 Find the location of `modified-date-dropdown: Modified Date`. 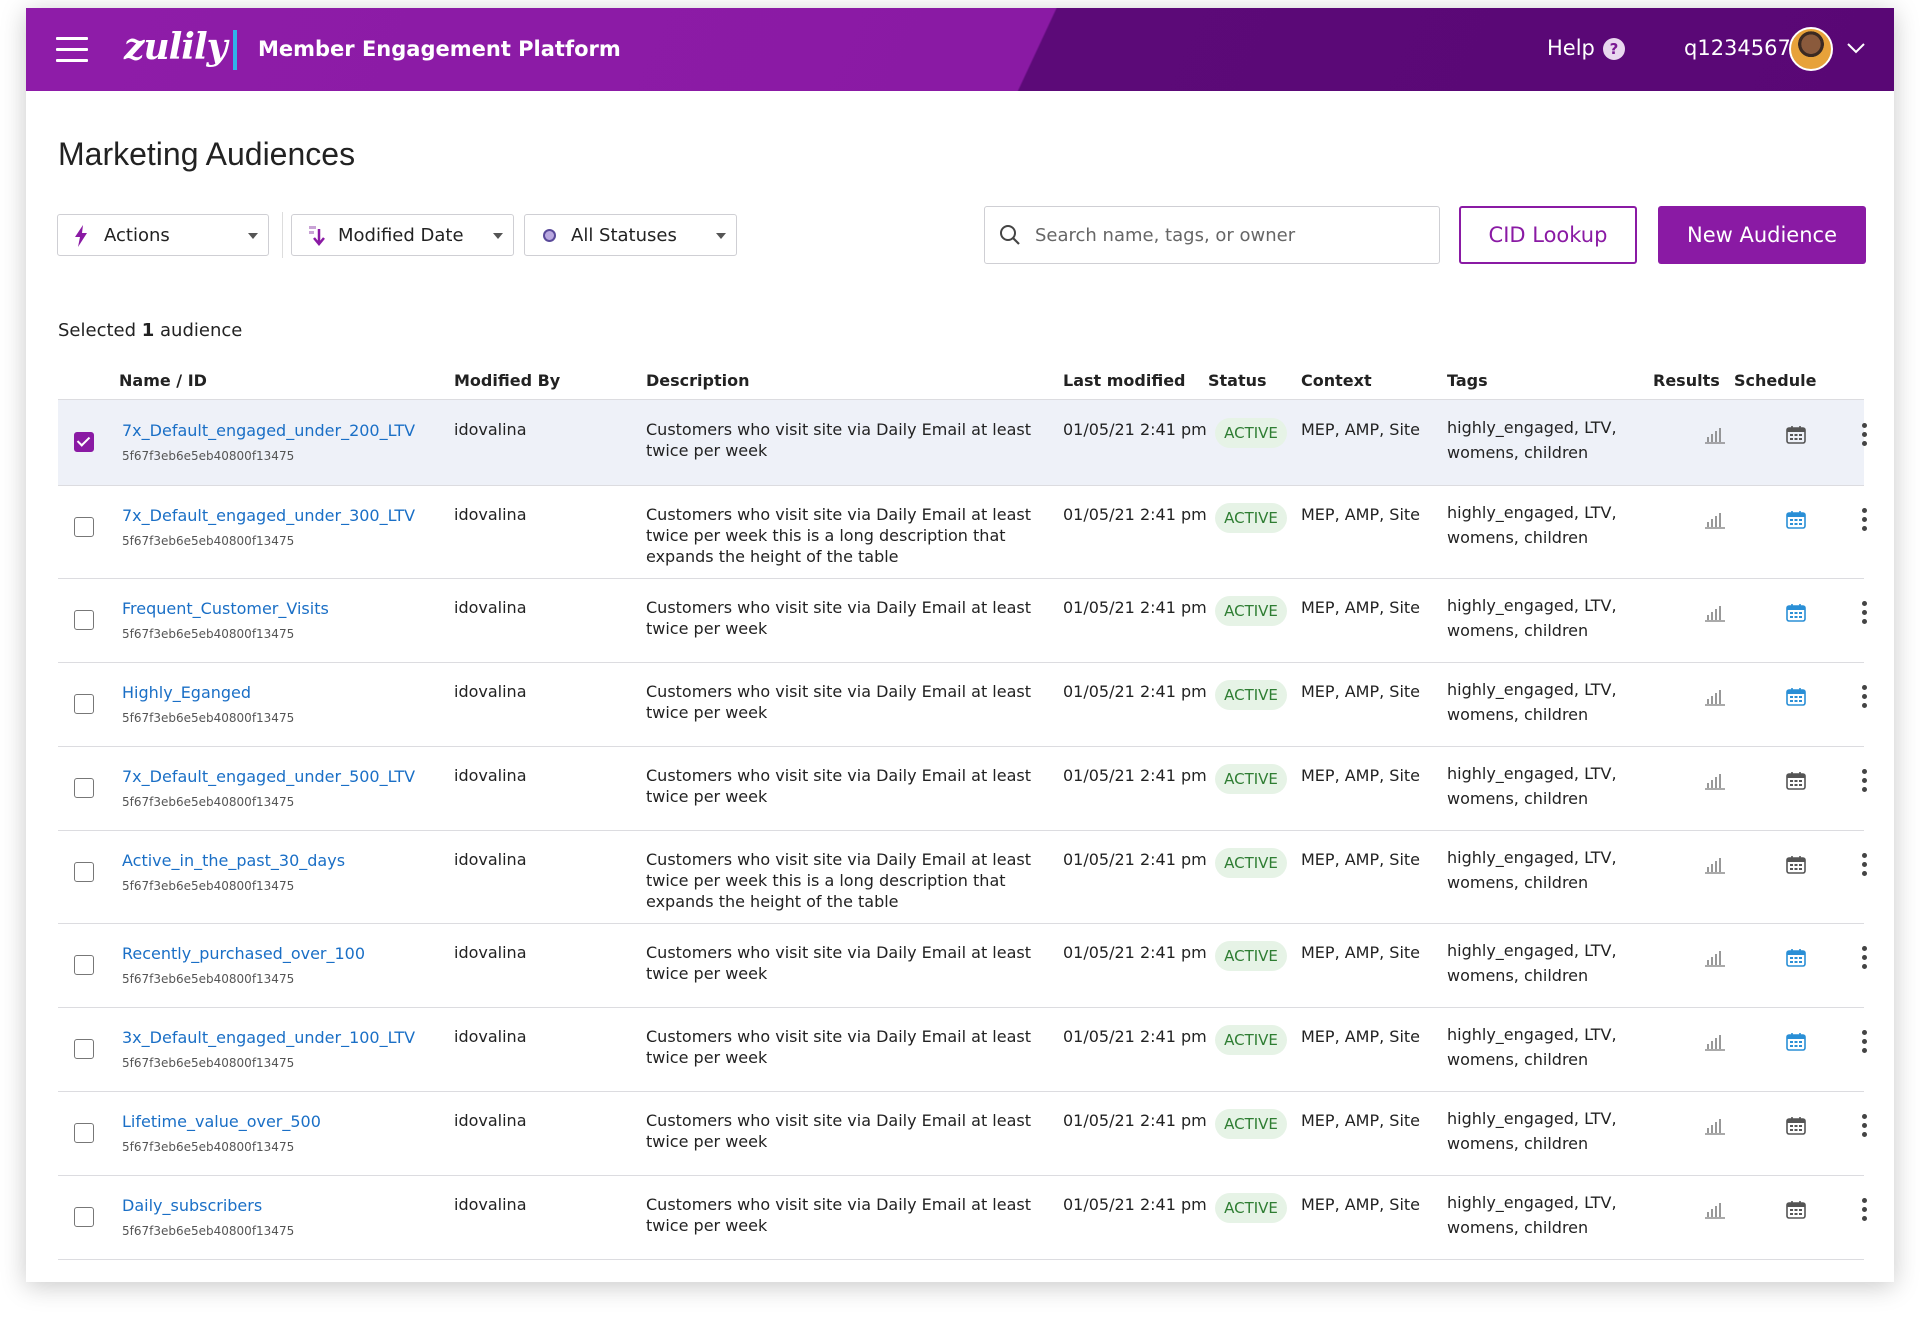

modified-date-dropdown: Modified Date is located at coordinates (402, 235).